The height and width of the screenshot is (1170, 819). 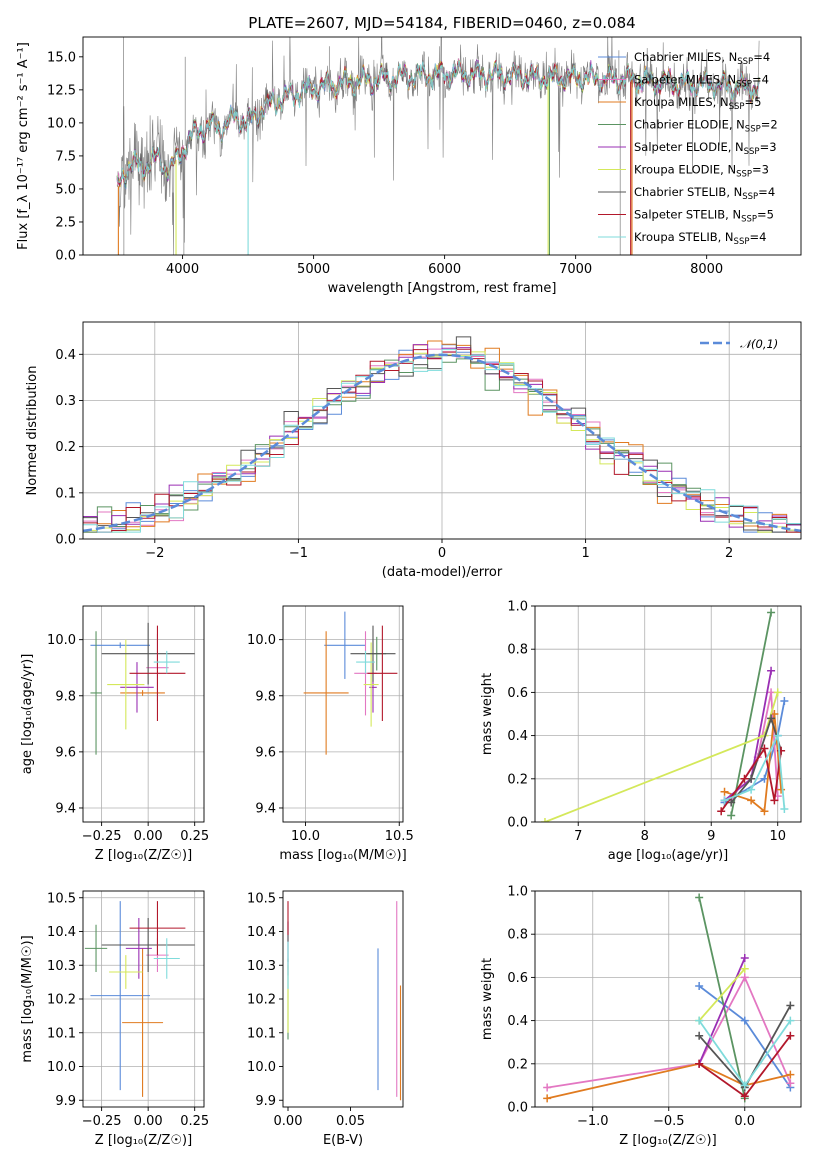 What do you see at coordinates (399, 836) in the screenshot?
I see `x-tick-label: 10.5` at bounding box center [399, 836].